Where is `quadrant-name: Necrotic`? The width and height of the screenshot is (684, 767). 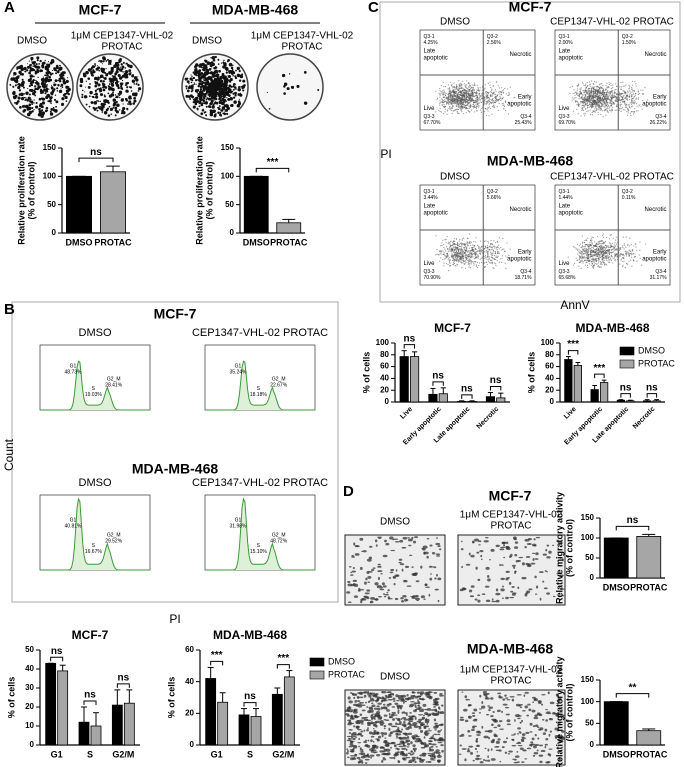
quadrant-name: Necrotic is located at coordinates (521, 55).